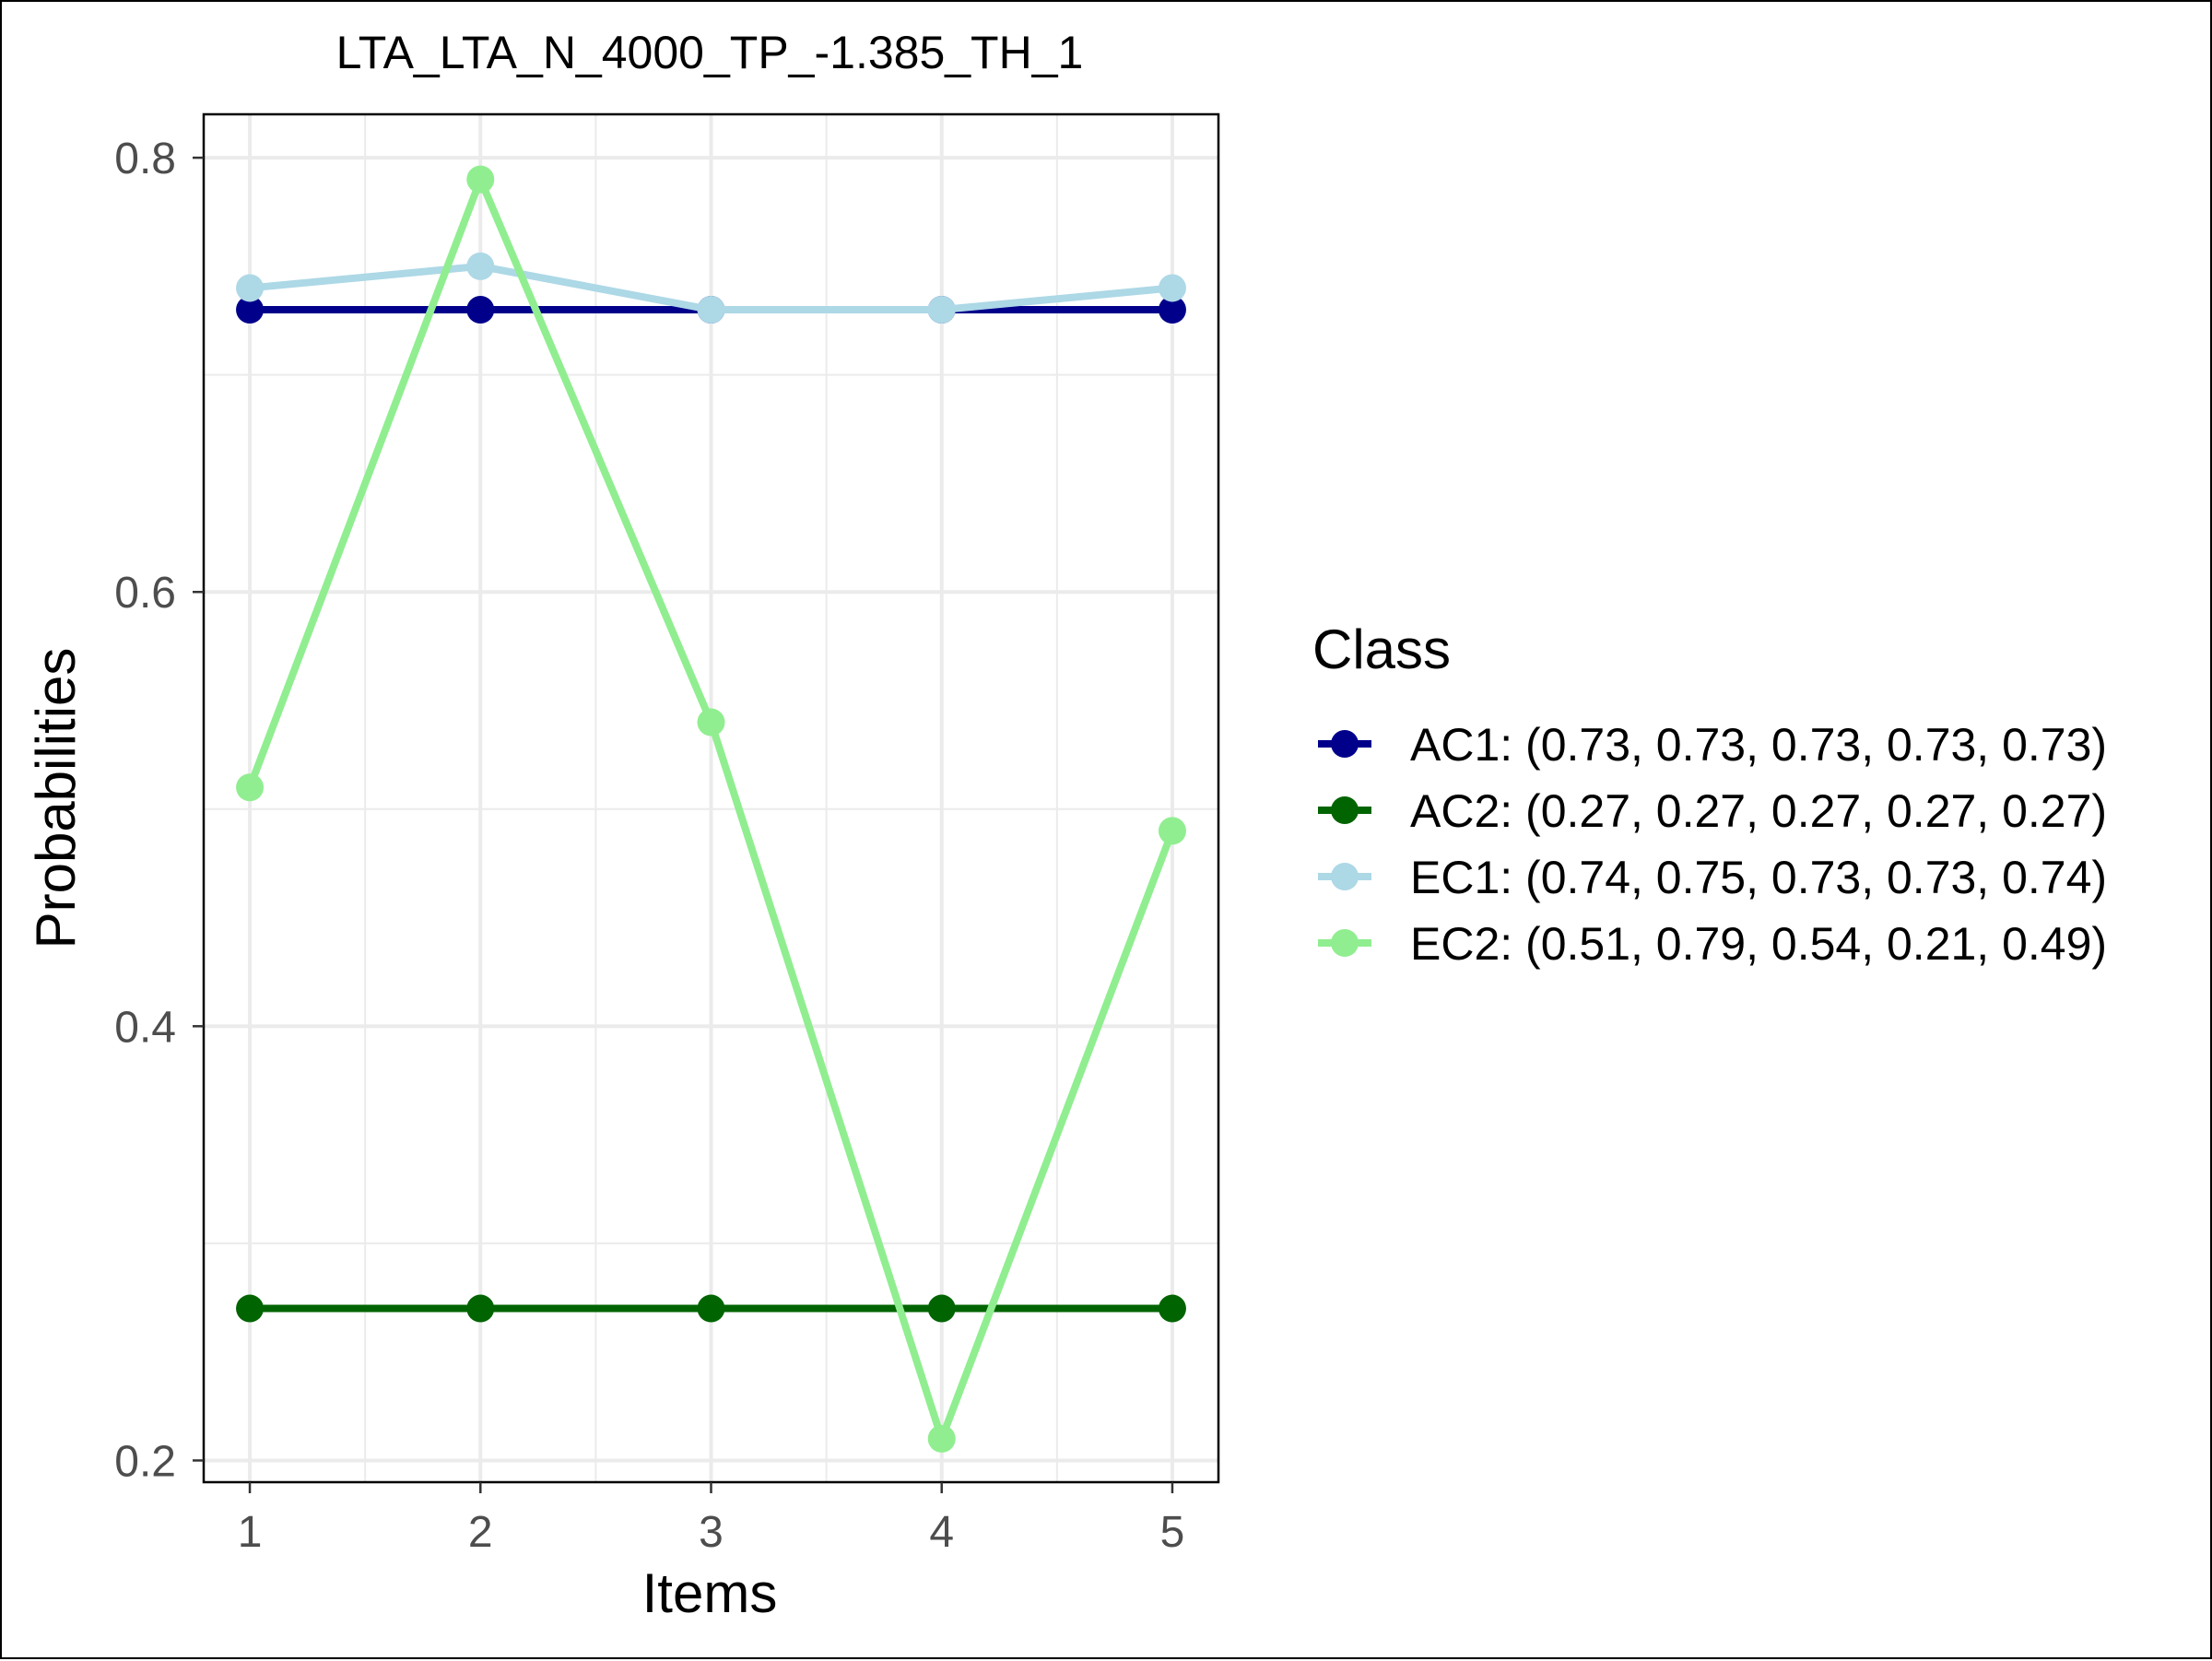 The width and height of the screenshot is (2212, 1661). What do you see at coordinates (1758, 944) in the screenshot?
I see `legend-label: EC2: (0.51, 0.79, 0.54, 0.21, 0.49)` at bounding box center [1758, 944].